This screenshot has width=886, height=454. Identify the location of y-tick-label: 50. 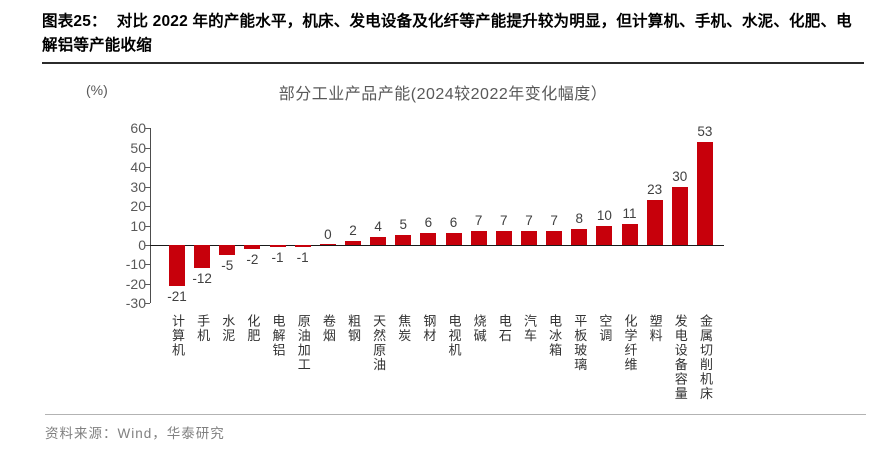
(138, 147).